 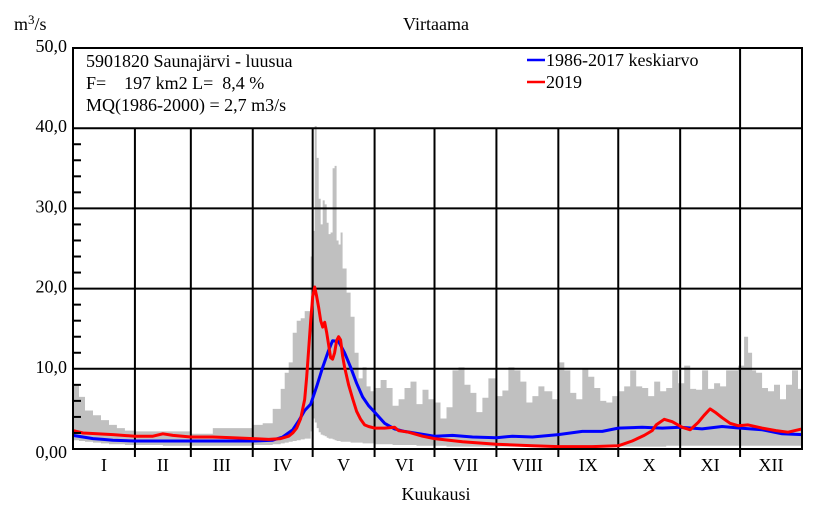 What do you see at coordinates (343, 465) in the screenshot?
I see `x-month-label: V` at bounding box center [343, 465].